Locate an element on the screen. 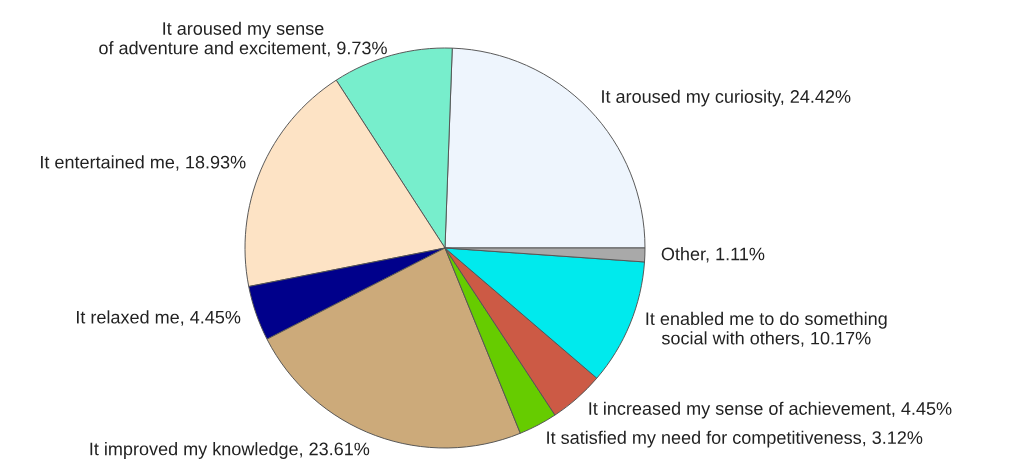 This screenshot has width=1012, height=475. slice-label: It aroused my sense of adventure and excitement, 9.73% is located at coordinates (243, 39).